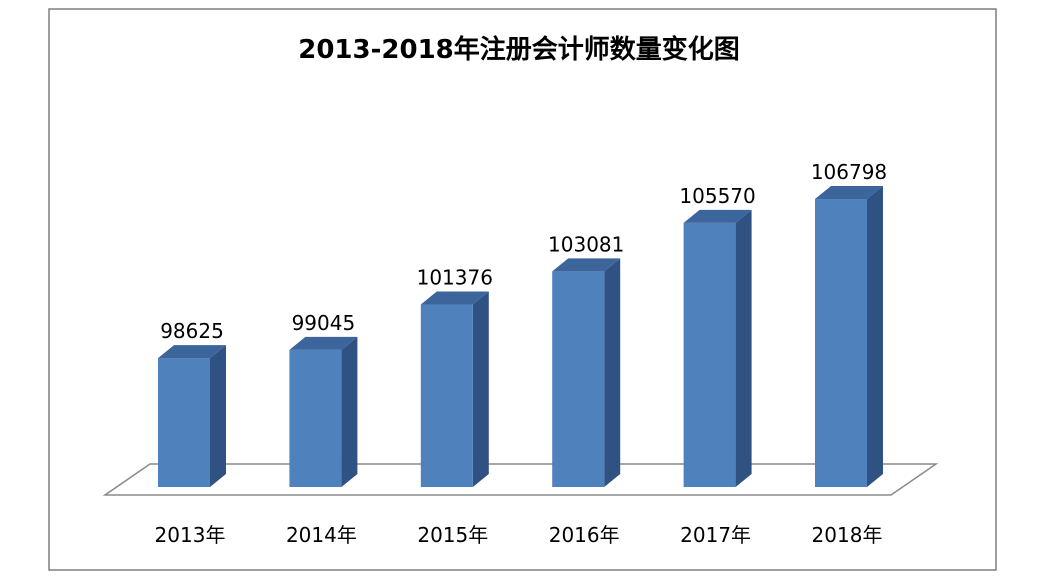  Describe the element at coordinates (452, 535) in the screenshot. I see `x-tick-label: 2015年` at that location.